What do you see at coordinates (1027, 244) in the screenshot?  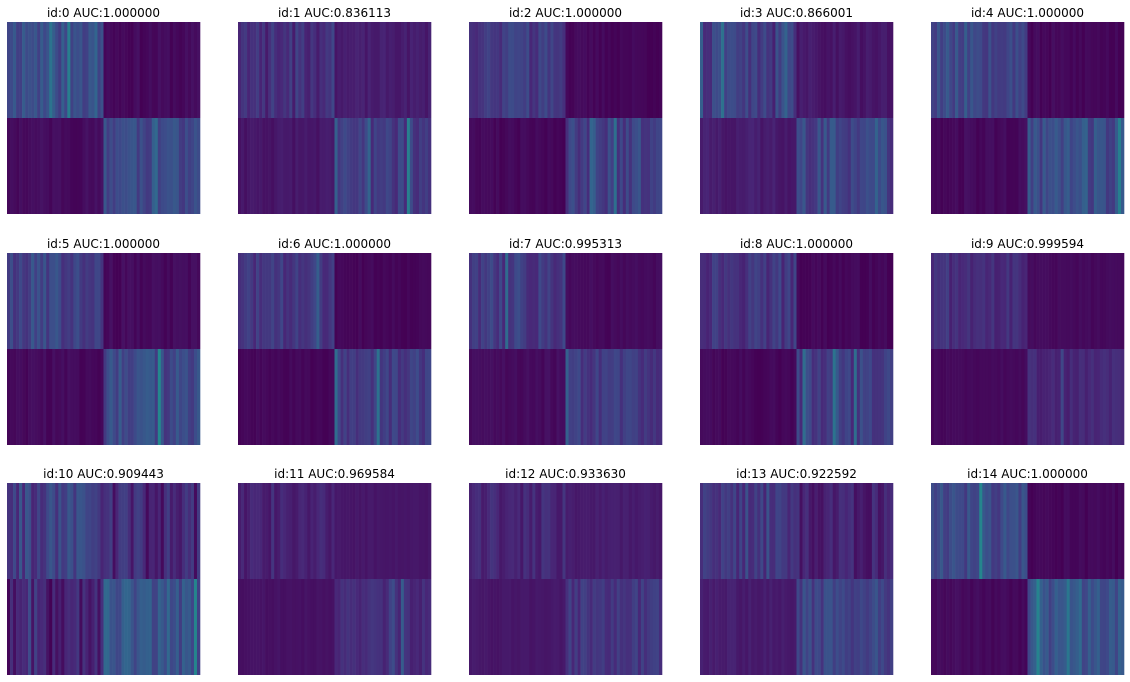 I see `panel-title-9: id:9 AUC:0.999594` at bounding box center [1027, 244].